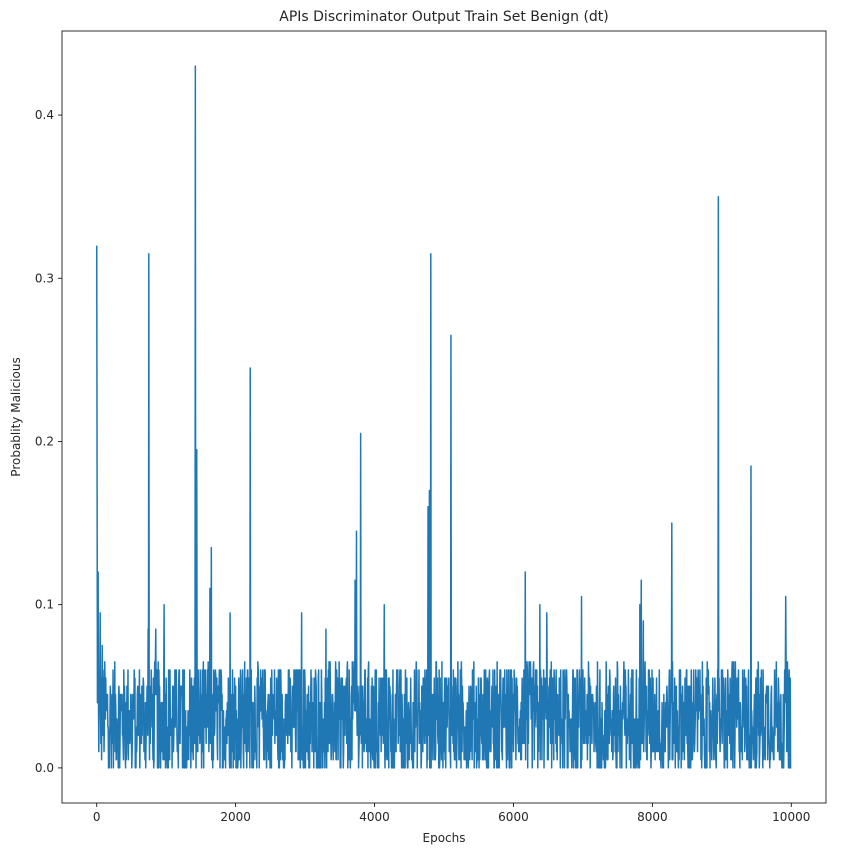  What do you see at coordinates (44, 278) in the screenshot?
I see `y-tick-label: 0.3` at bounding box center [44, 278].